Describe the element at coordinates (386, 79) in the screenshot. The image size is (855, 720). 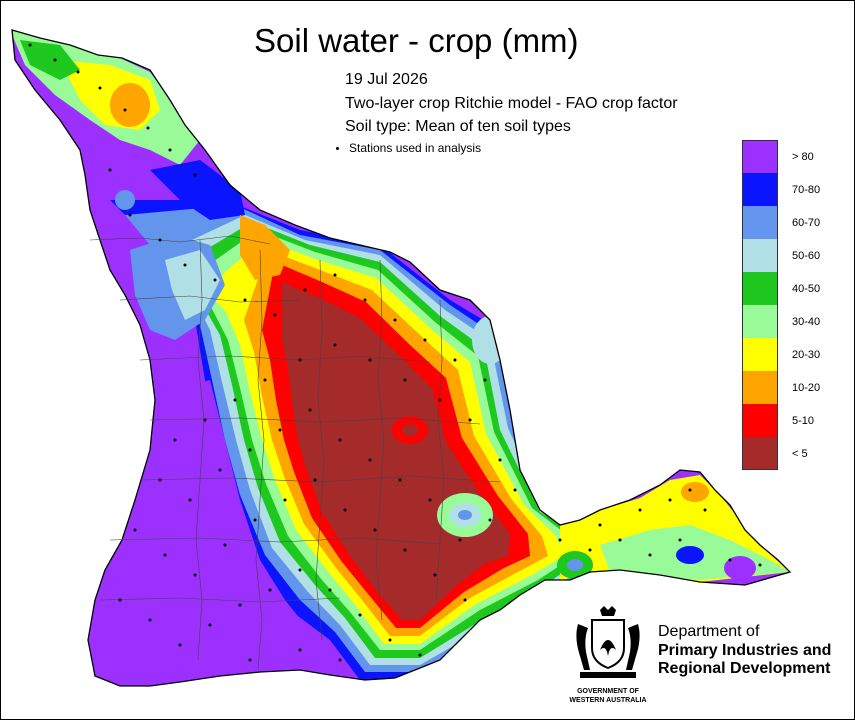
I see `map-date: 19 Jul 2026` at that location.